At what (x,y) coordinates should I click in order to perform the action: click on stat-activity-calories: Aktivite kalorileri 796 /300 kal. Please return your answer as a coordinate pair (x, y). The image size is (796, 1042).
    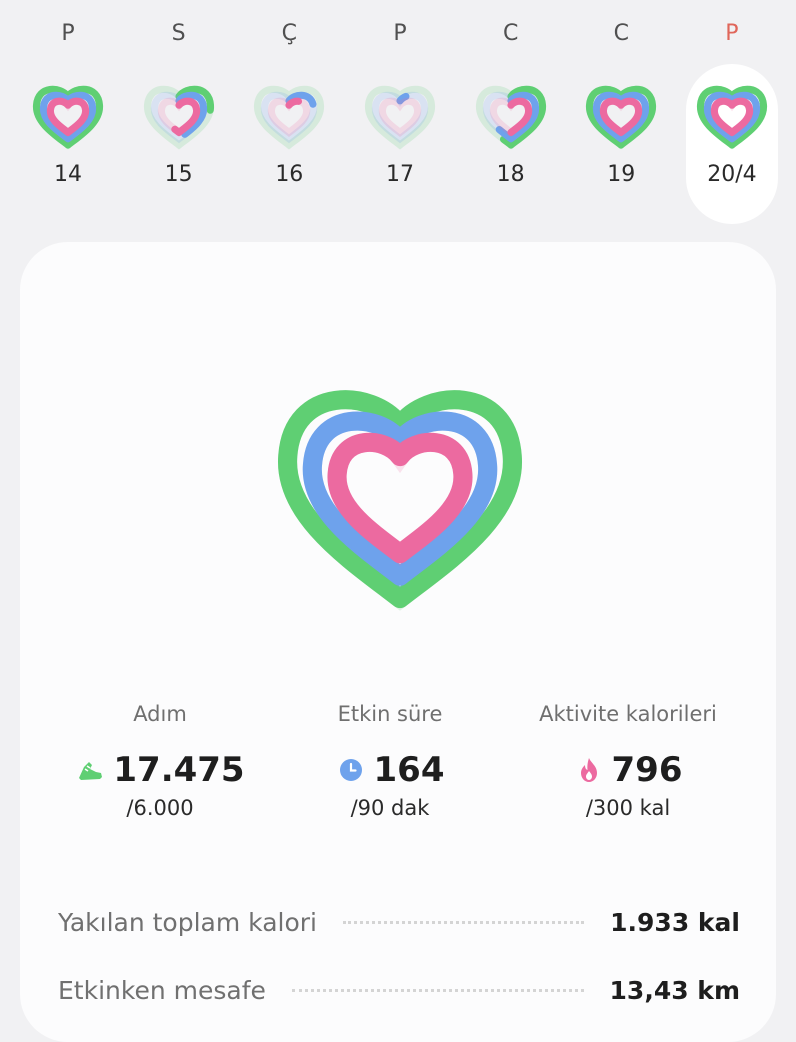
    Looking at the image, I should click on (628, 761).